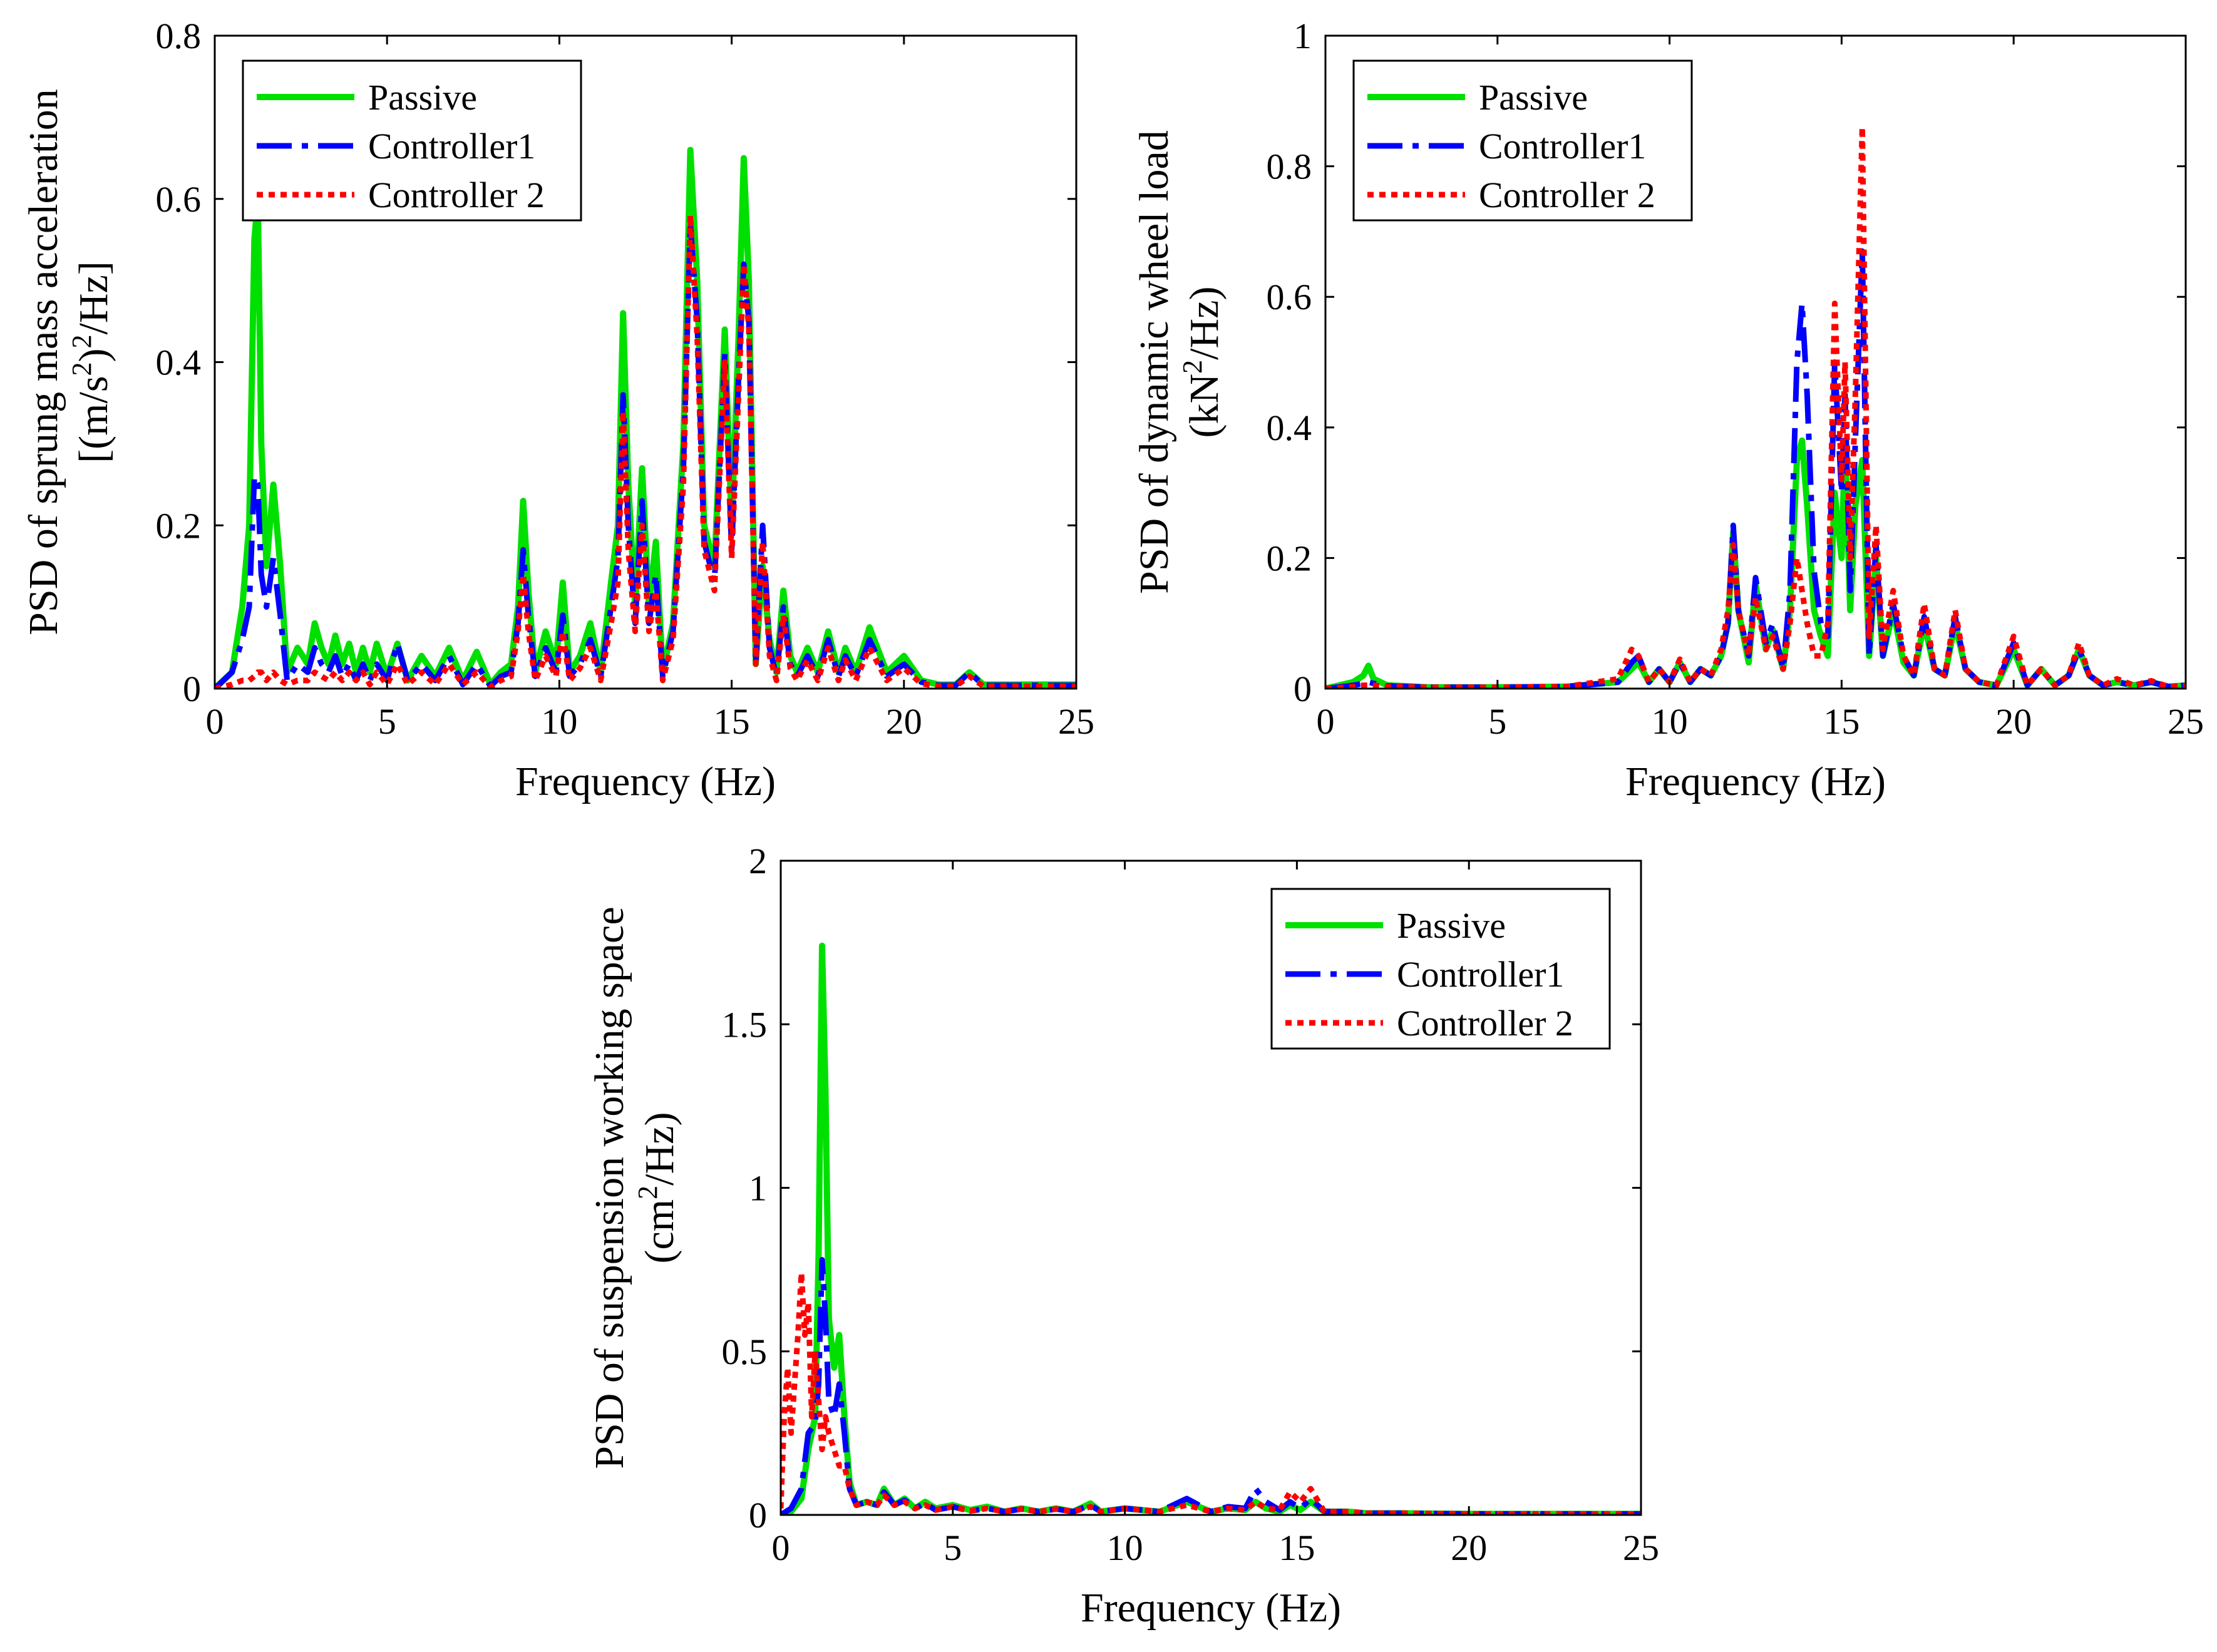 This screenshot has height=1652, width=2217. I want to click on y-axis-label-line2: (kN2/Hz), so click(1202, 362).